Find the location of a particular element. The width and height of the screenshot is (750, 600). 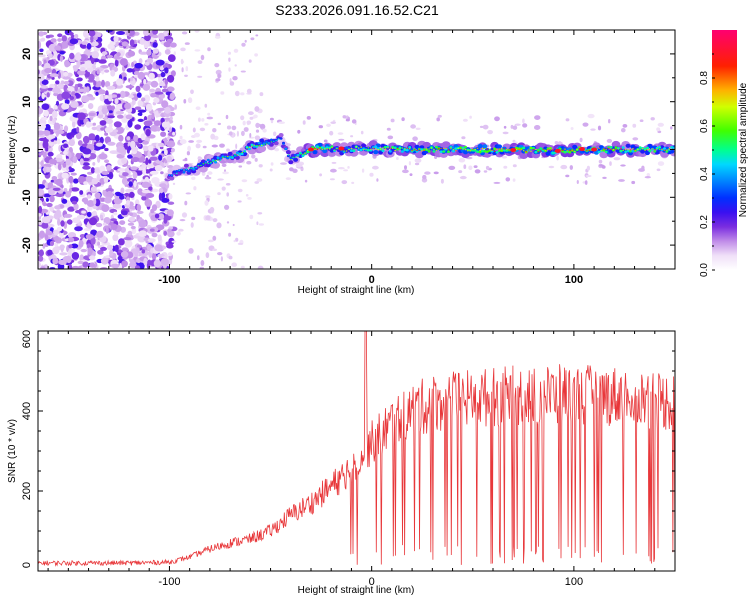

x-tick-label: 100 is located at coordinates (574, 280).